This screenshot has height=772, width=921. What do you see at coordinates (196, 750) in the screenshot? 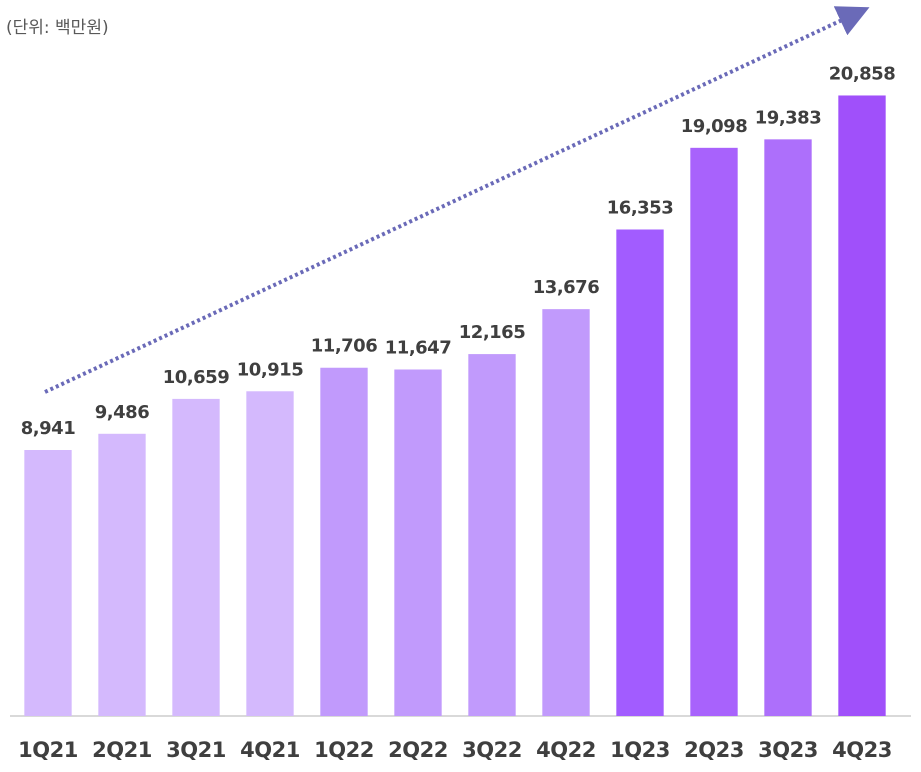
I see `x-tick-label: 3Q21` at bounding box center [196, 750].